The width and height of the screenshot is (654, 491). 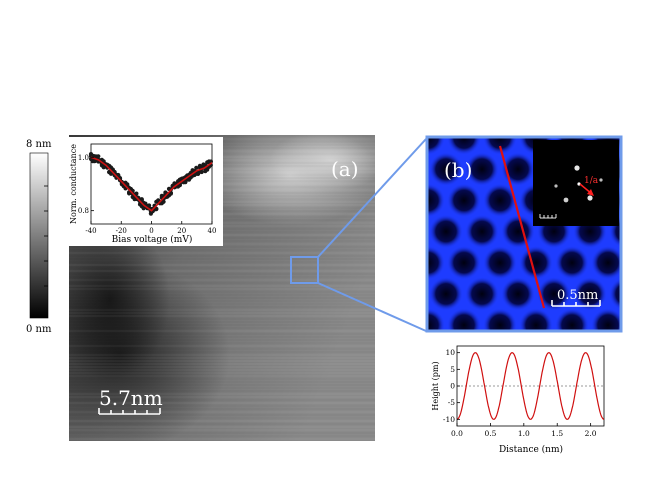 What do you see at coordinates (372, 307) in the screenshot?
I see `zoom-connector-bottom` at bounding box center [372, 307].